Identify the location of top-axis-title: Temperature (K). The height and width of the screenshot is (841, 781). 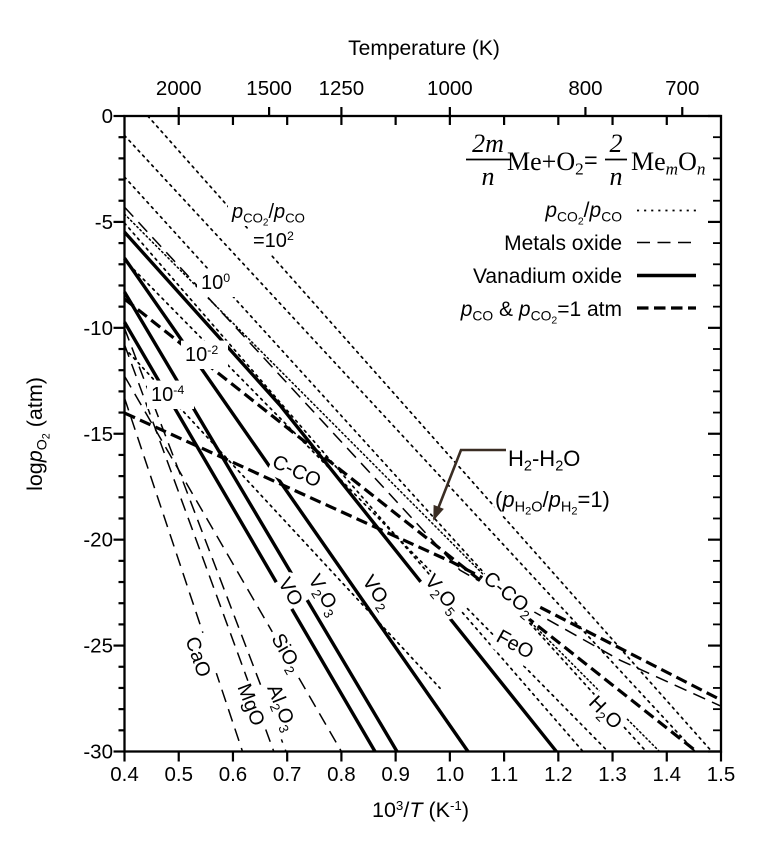
(424, 48).